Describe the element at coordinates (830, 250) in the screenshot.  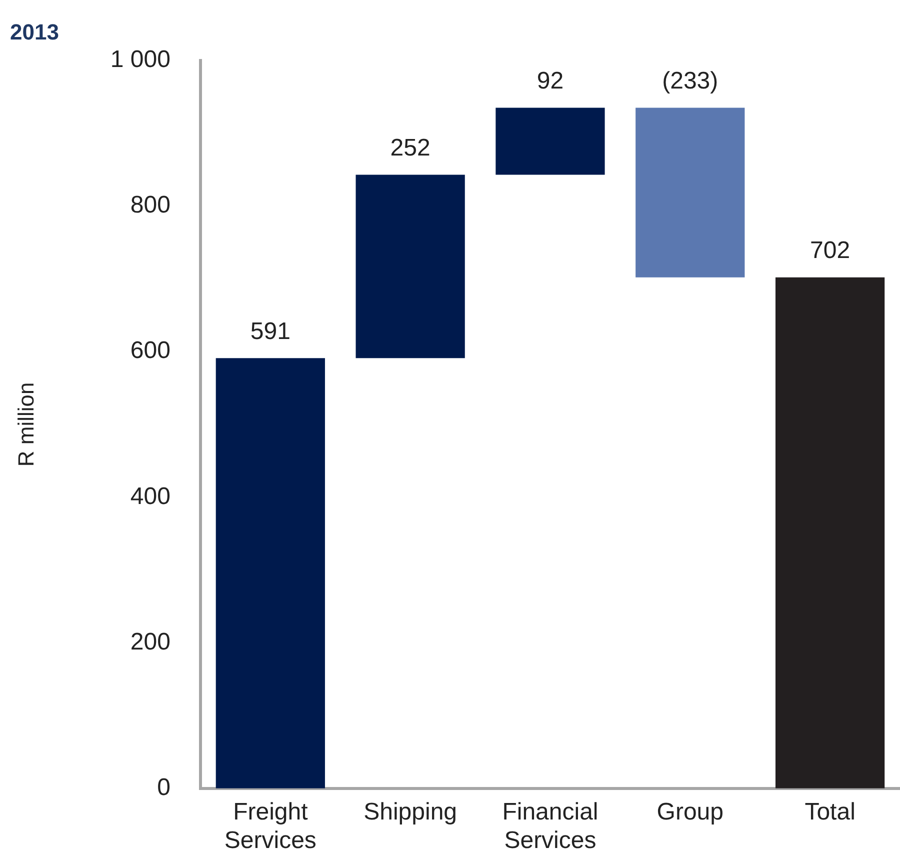
I see `data-label: 702` at that location.